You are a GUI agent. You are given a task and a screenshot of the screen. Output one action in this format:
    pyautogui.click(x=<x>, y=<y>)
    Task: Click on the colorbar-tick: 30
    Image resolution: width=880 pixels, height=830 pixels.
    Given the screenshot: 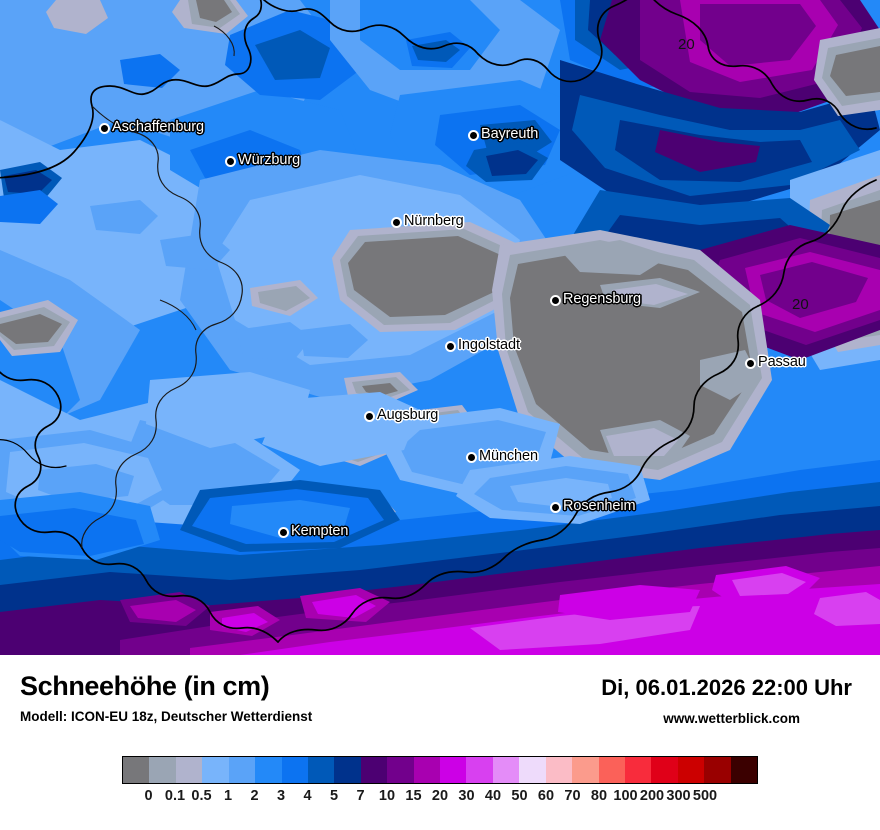 What is the action you would take?
    pyautogui.click(x=466, y=796)
    